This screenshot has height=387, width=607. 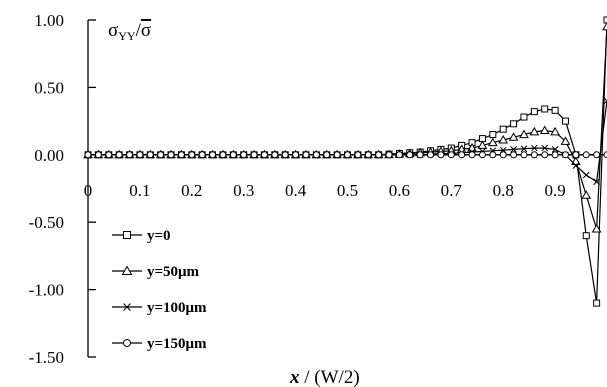 I want to click on y-tick-label: -1.50, so click(x=46, y=357).